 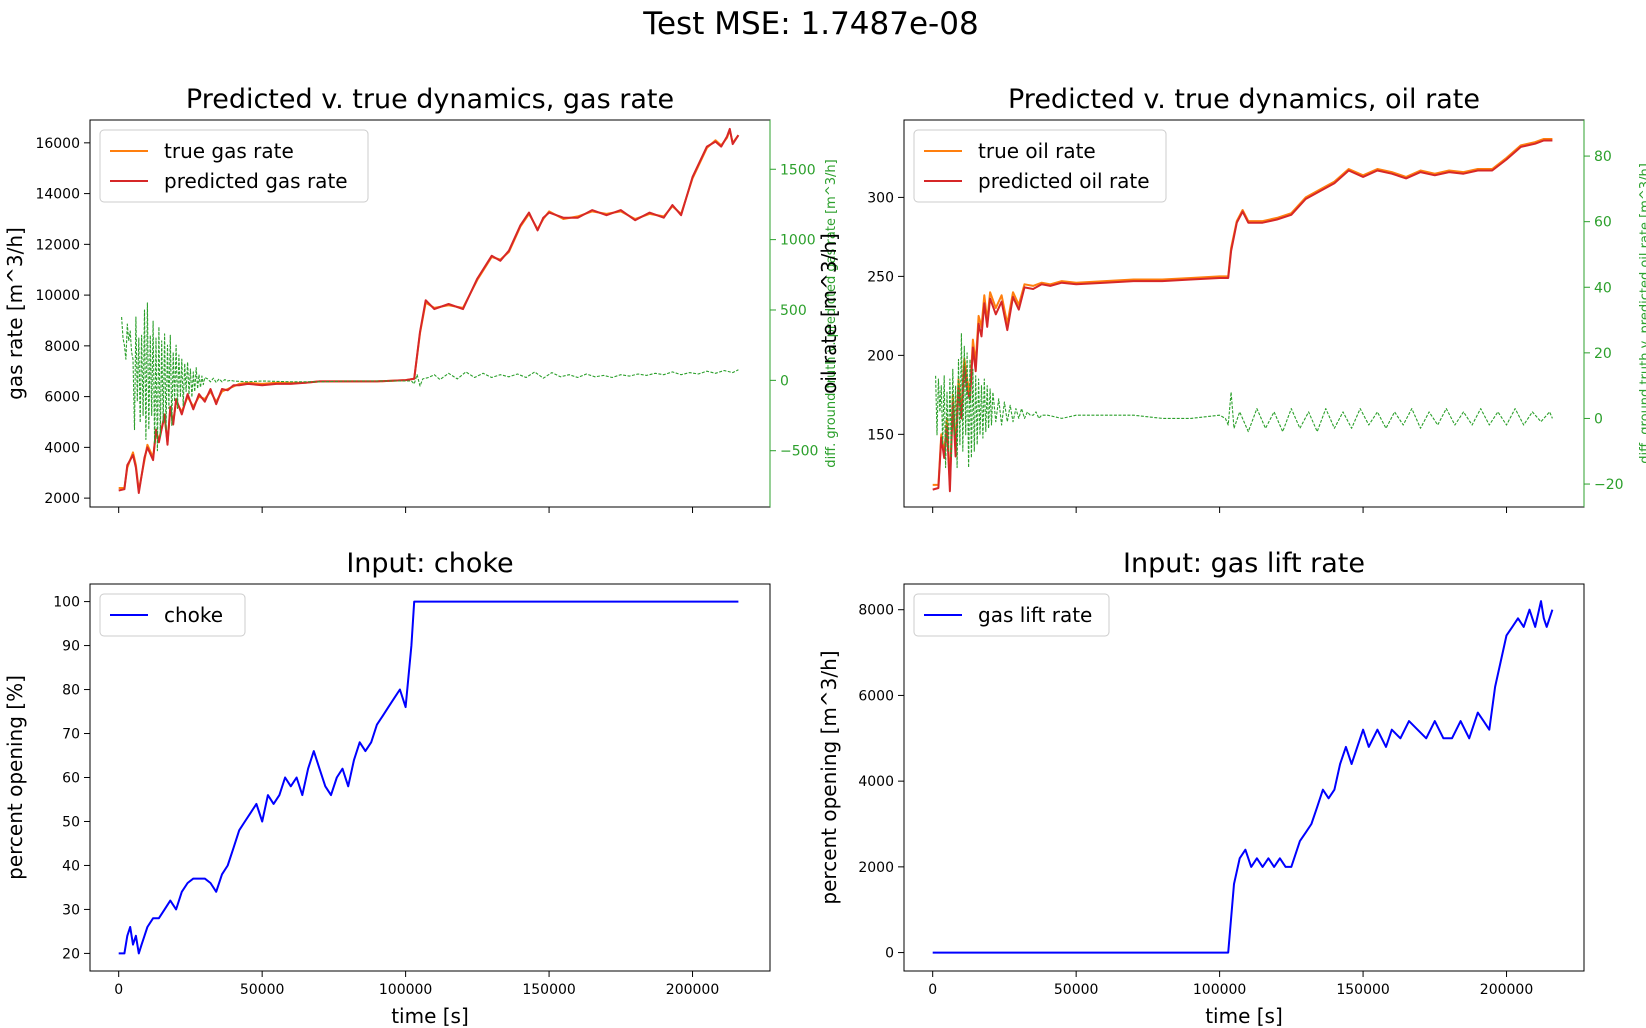 I want to click on y-tick-label: 70, so click(x=71, y=735).